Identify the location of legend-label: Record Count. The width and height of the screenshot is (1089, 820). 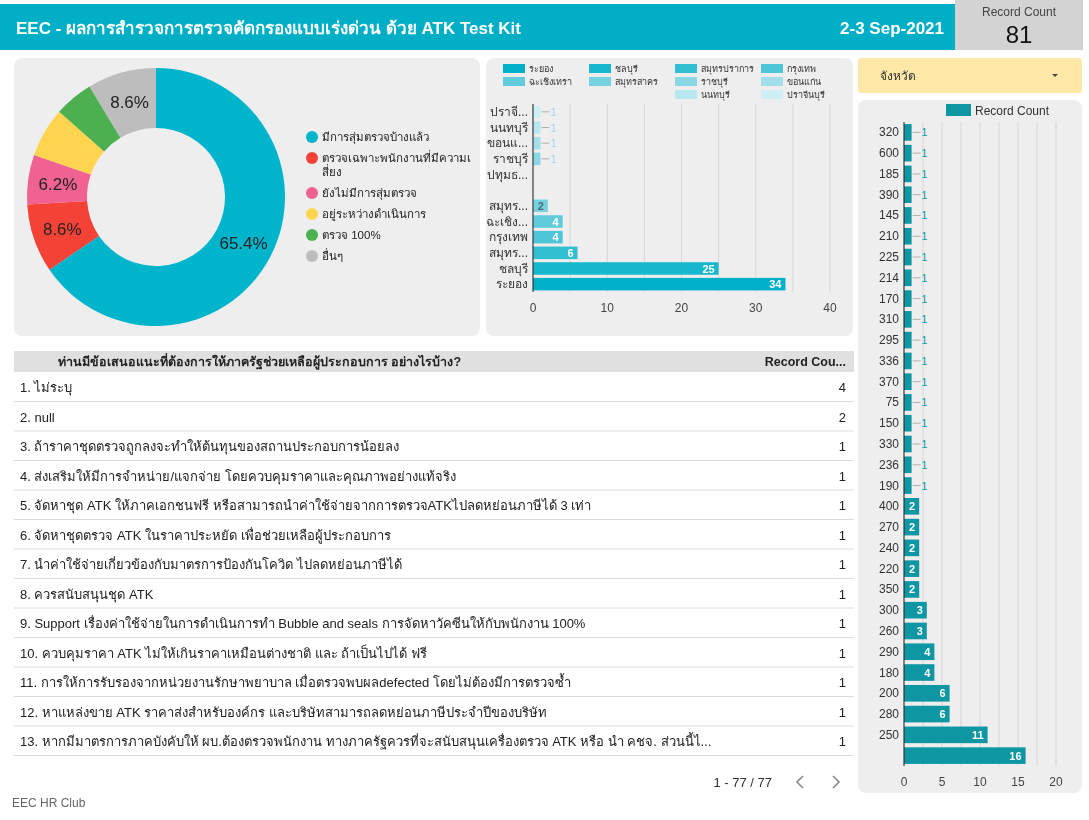
(1012, 111).